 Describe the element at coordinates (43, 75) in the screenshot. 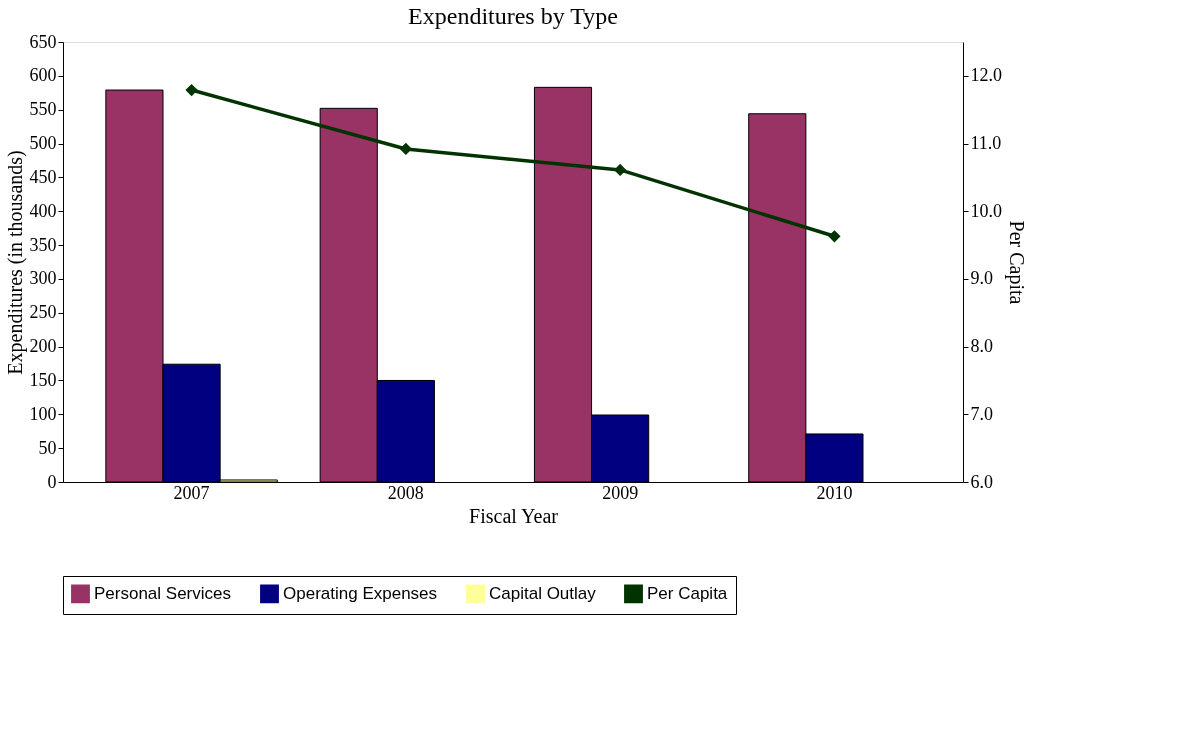

I see `y-tick-label: 600` at that location.